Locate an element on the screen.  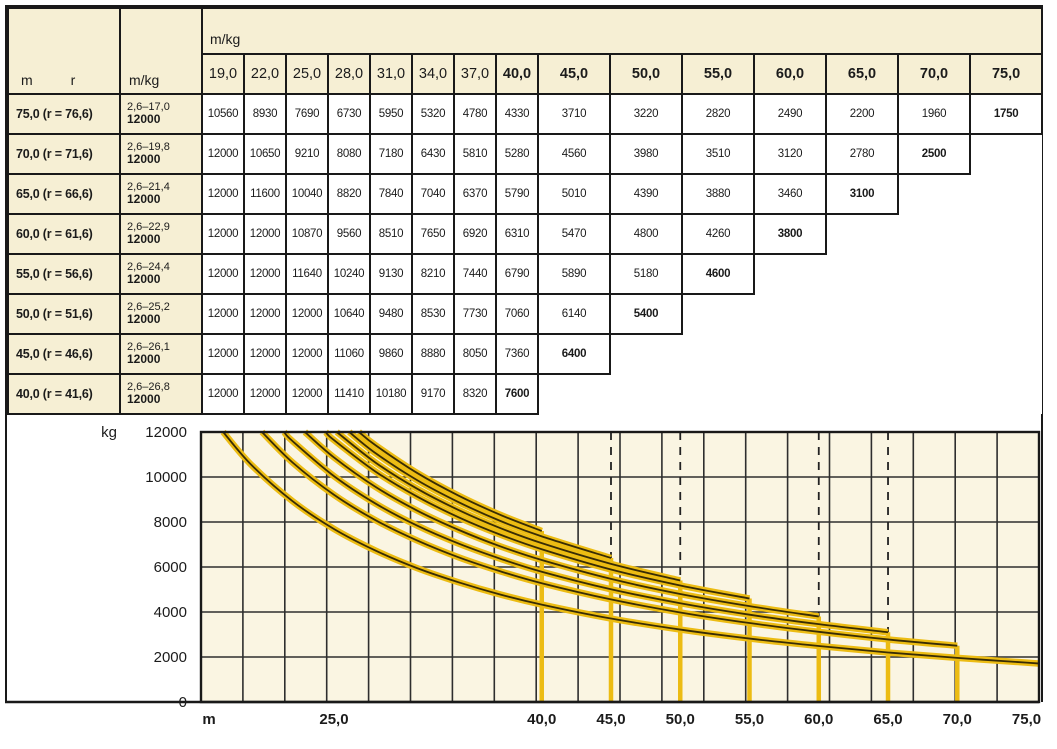
capacity-cell: 7840 is located at coordinates (391, 194).